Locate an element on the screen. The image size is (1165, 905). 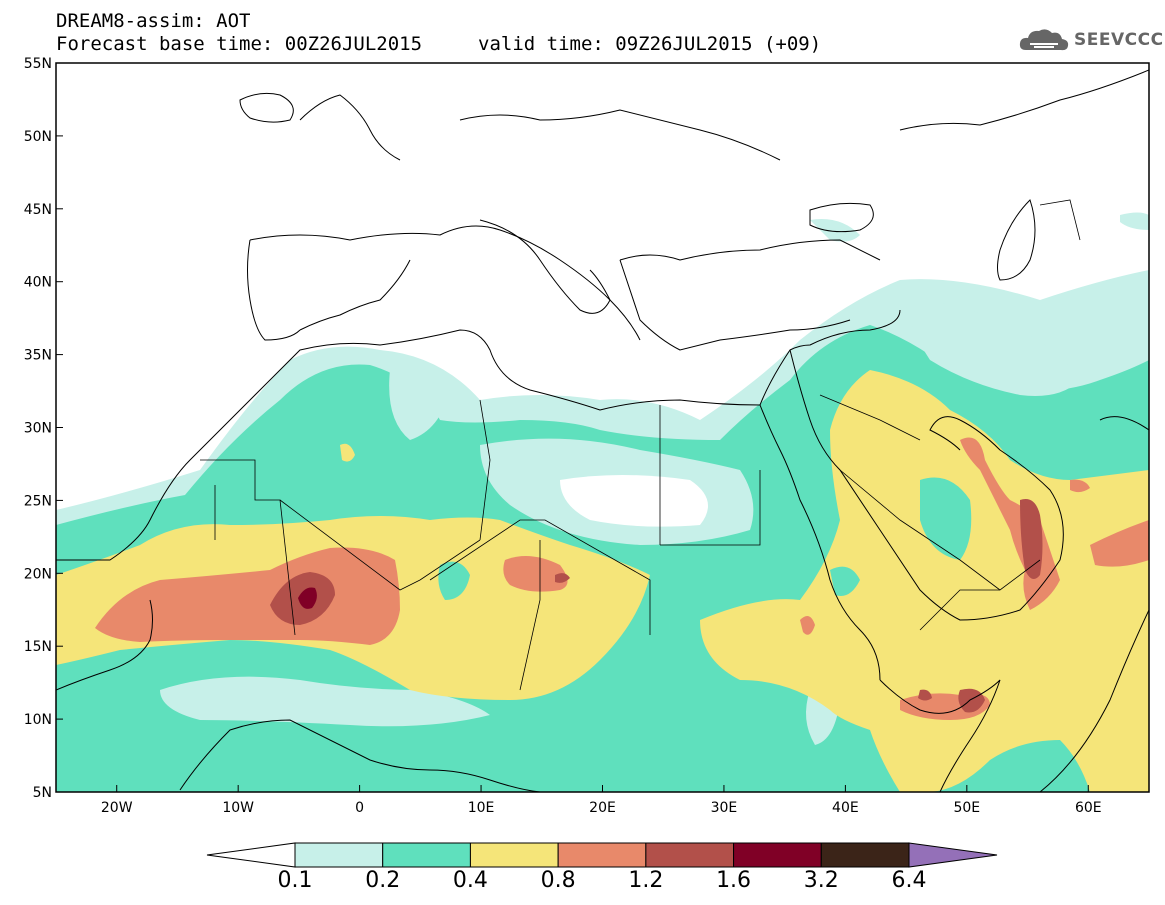
model-title: DREAM8-assim: AOT is located at coordinates (153, 21).